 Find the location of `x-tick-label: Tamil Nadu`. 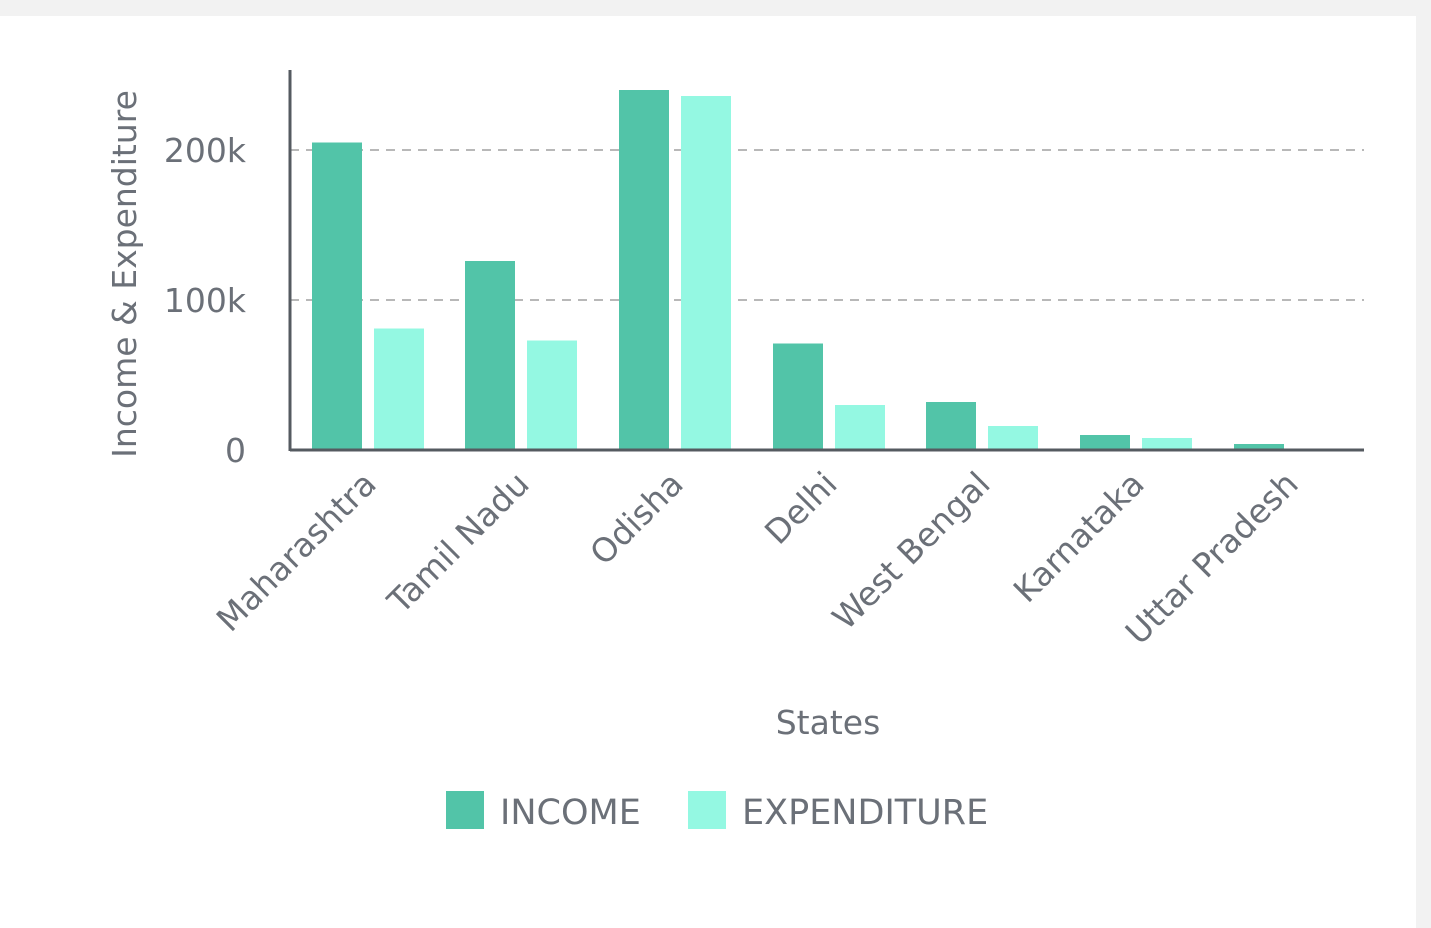

x-tick-label: Tamil Nadu is located at coordinates (457, 542).